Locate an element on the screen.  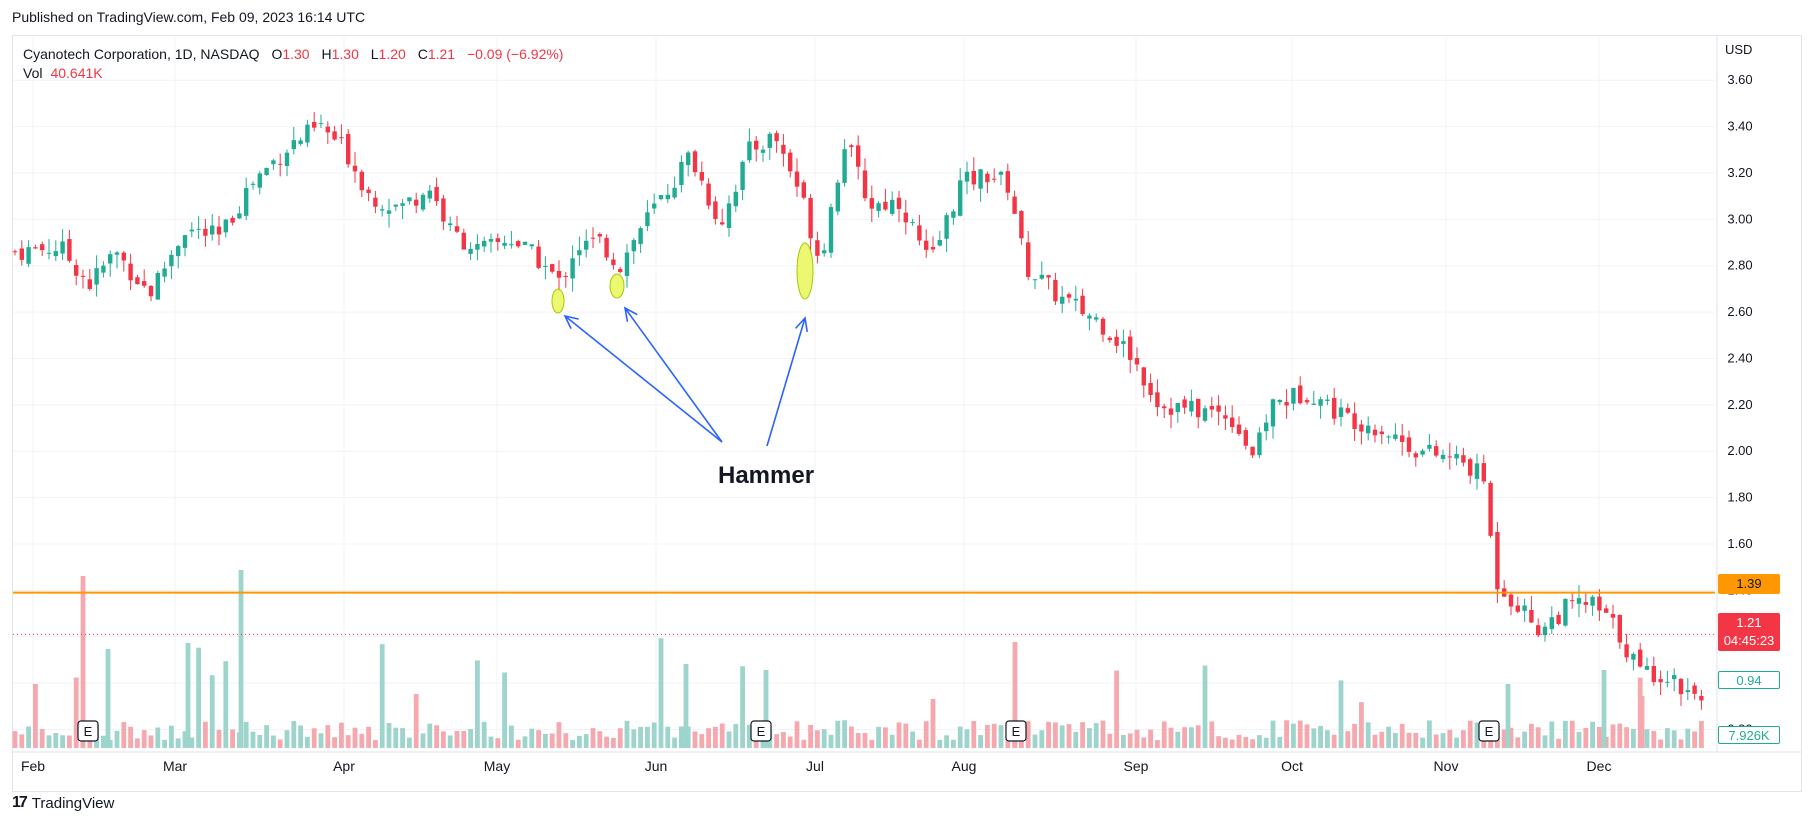
tradingview-logo: 17 TradingView is located at coordinates (63, 803).